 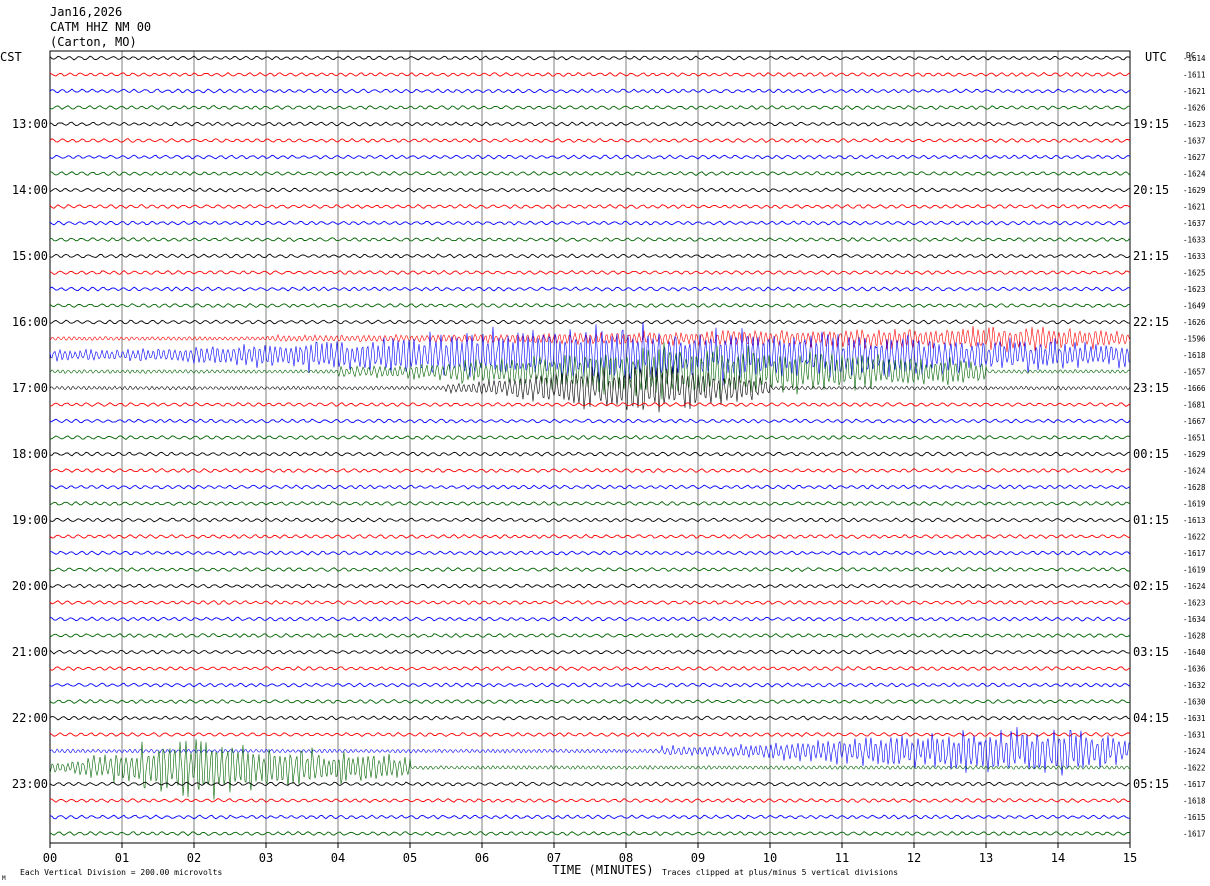 I want to click on x-tick-label: 12, so click(x=914, y=858).